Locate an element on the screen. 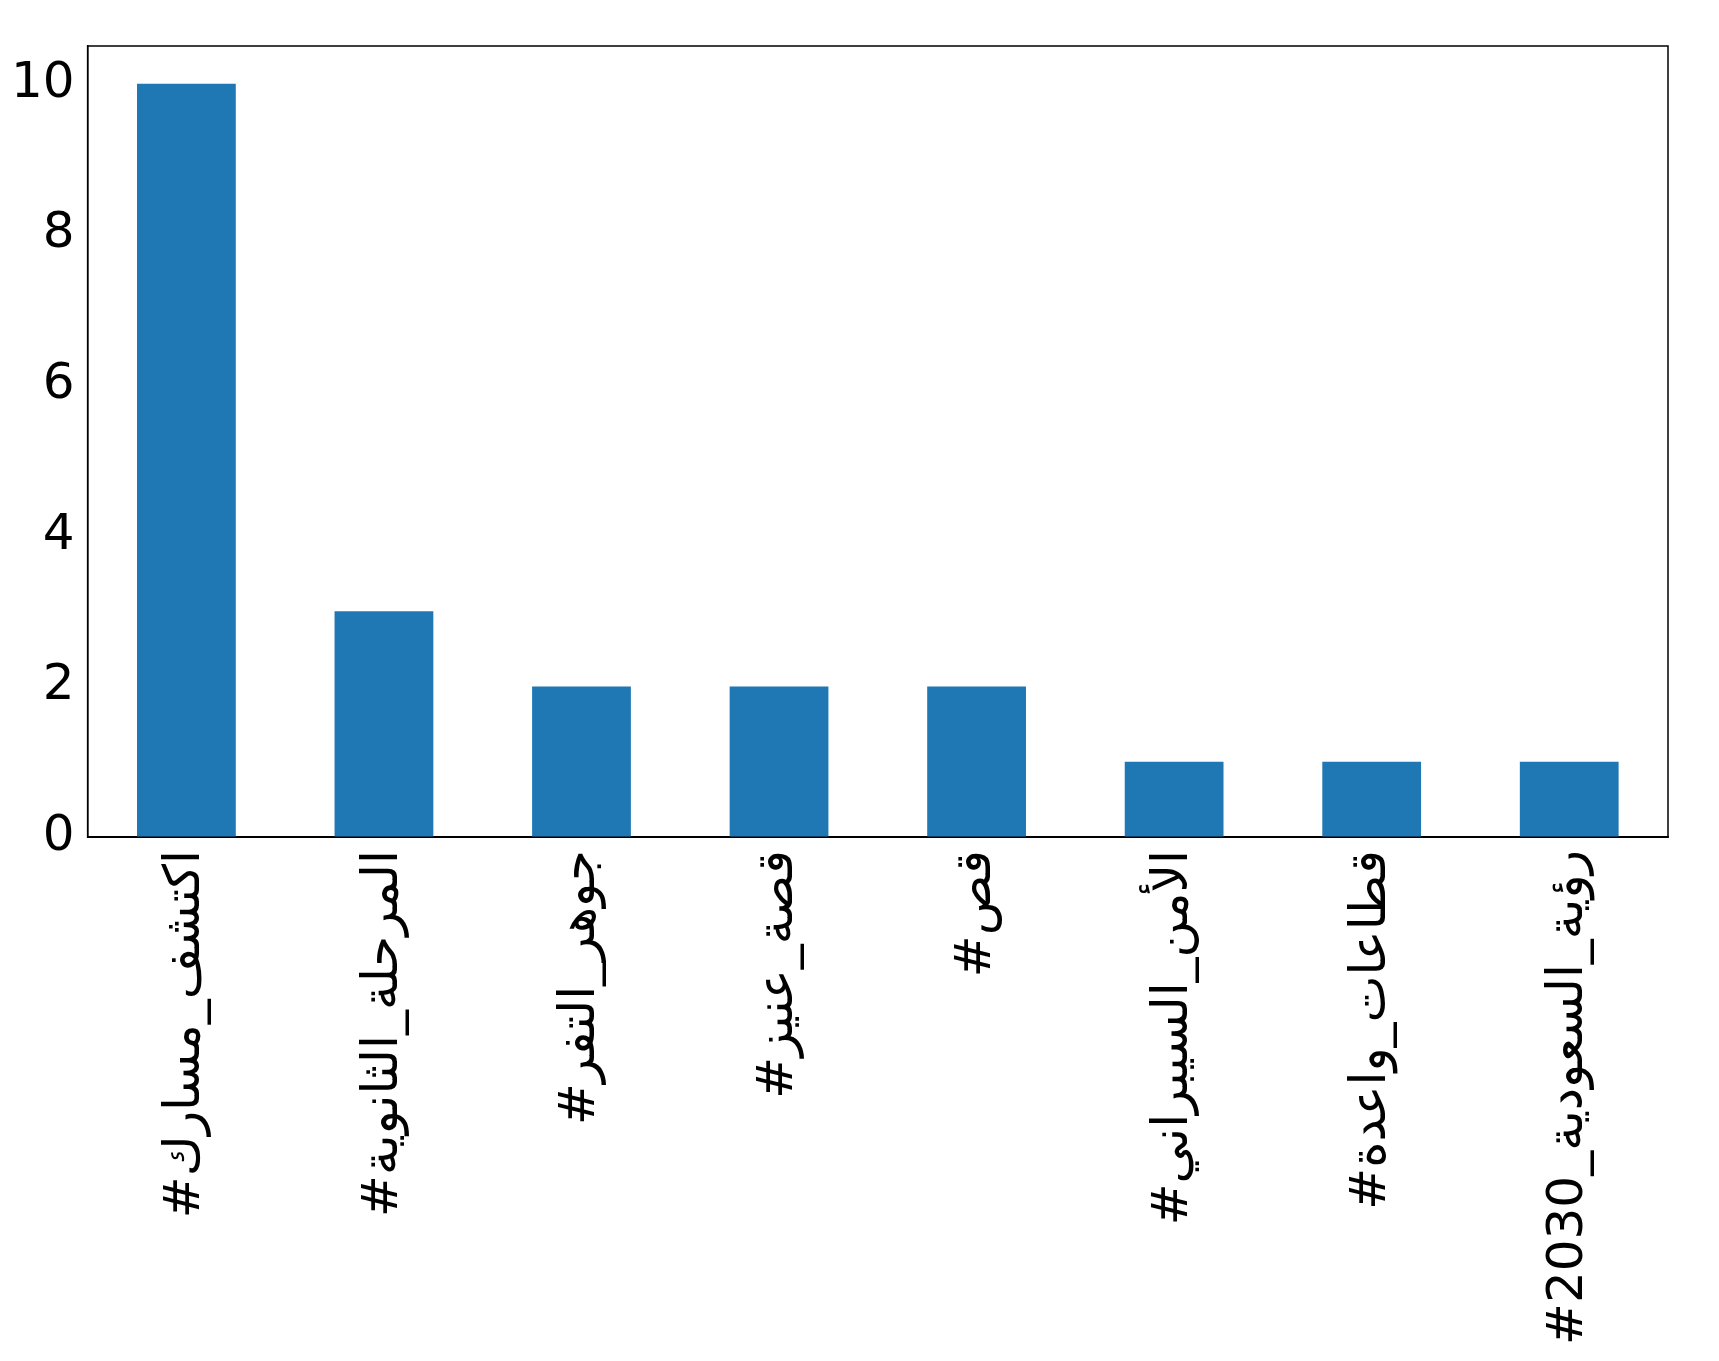 This screenshot has width=1719, height=1361. x-tick-label: #جوهر_التفر is located at coordinates (577, 987).